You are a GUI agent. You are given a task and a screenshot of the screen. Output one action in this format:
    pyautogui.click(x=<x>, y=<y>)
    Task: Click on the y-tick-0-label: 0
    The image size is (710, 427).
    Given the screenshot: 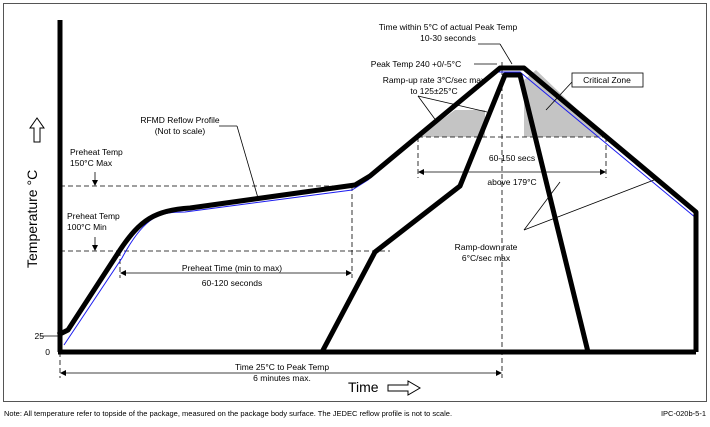 What is the action you would take?
    pyautogui.click(x=47, y=352)
    